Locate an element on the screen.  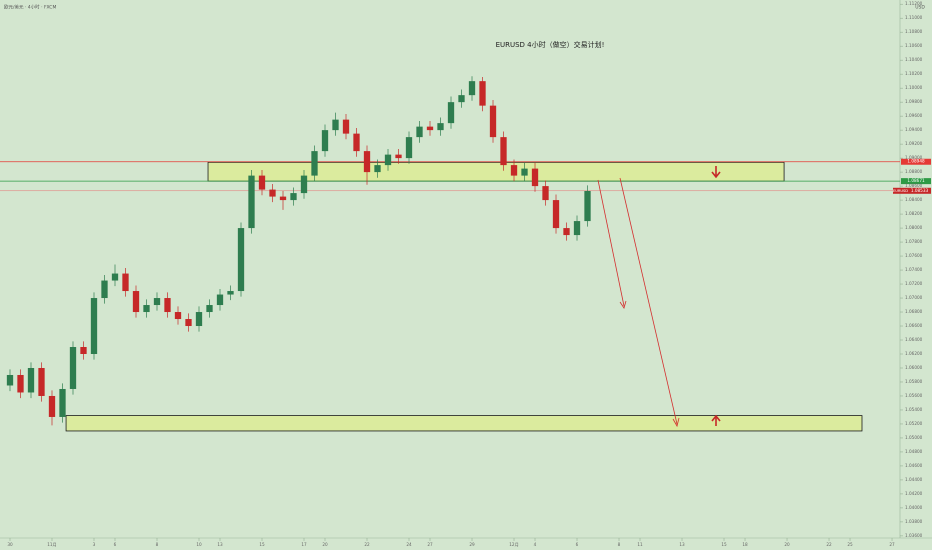
x-tick-label: 11月 is located at coordinates (52, 545).